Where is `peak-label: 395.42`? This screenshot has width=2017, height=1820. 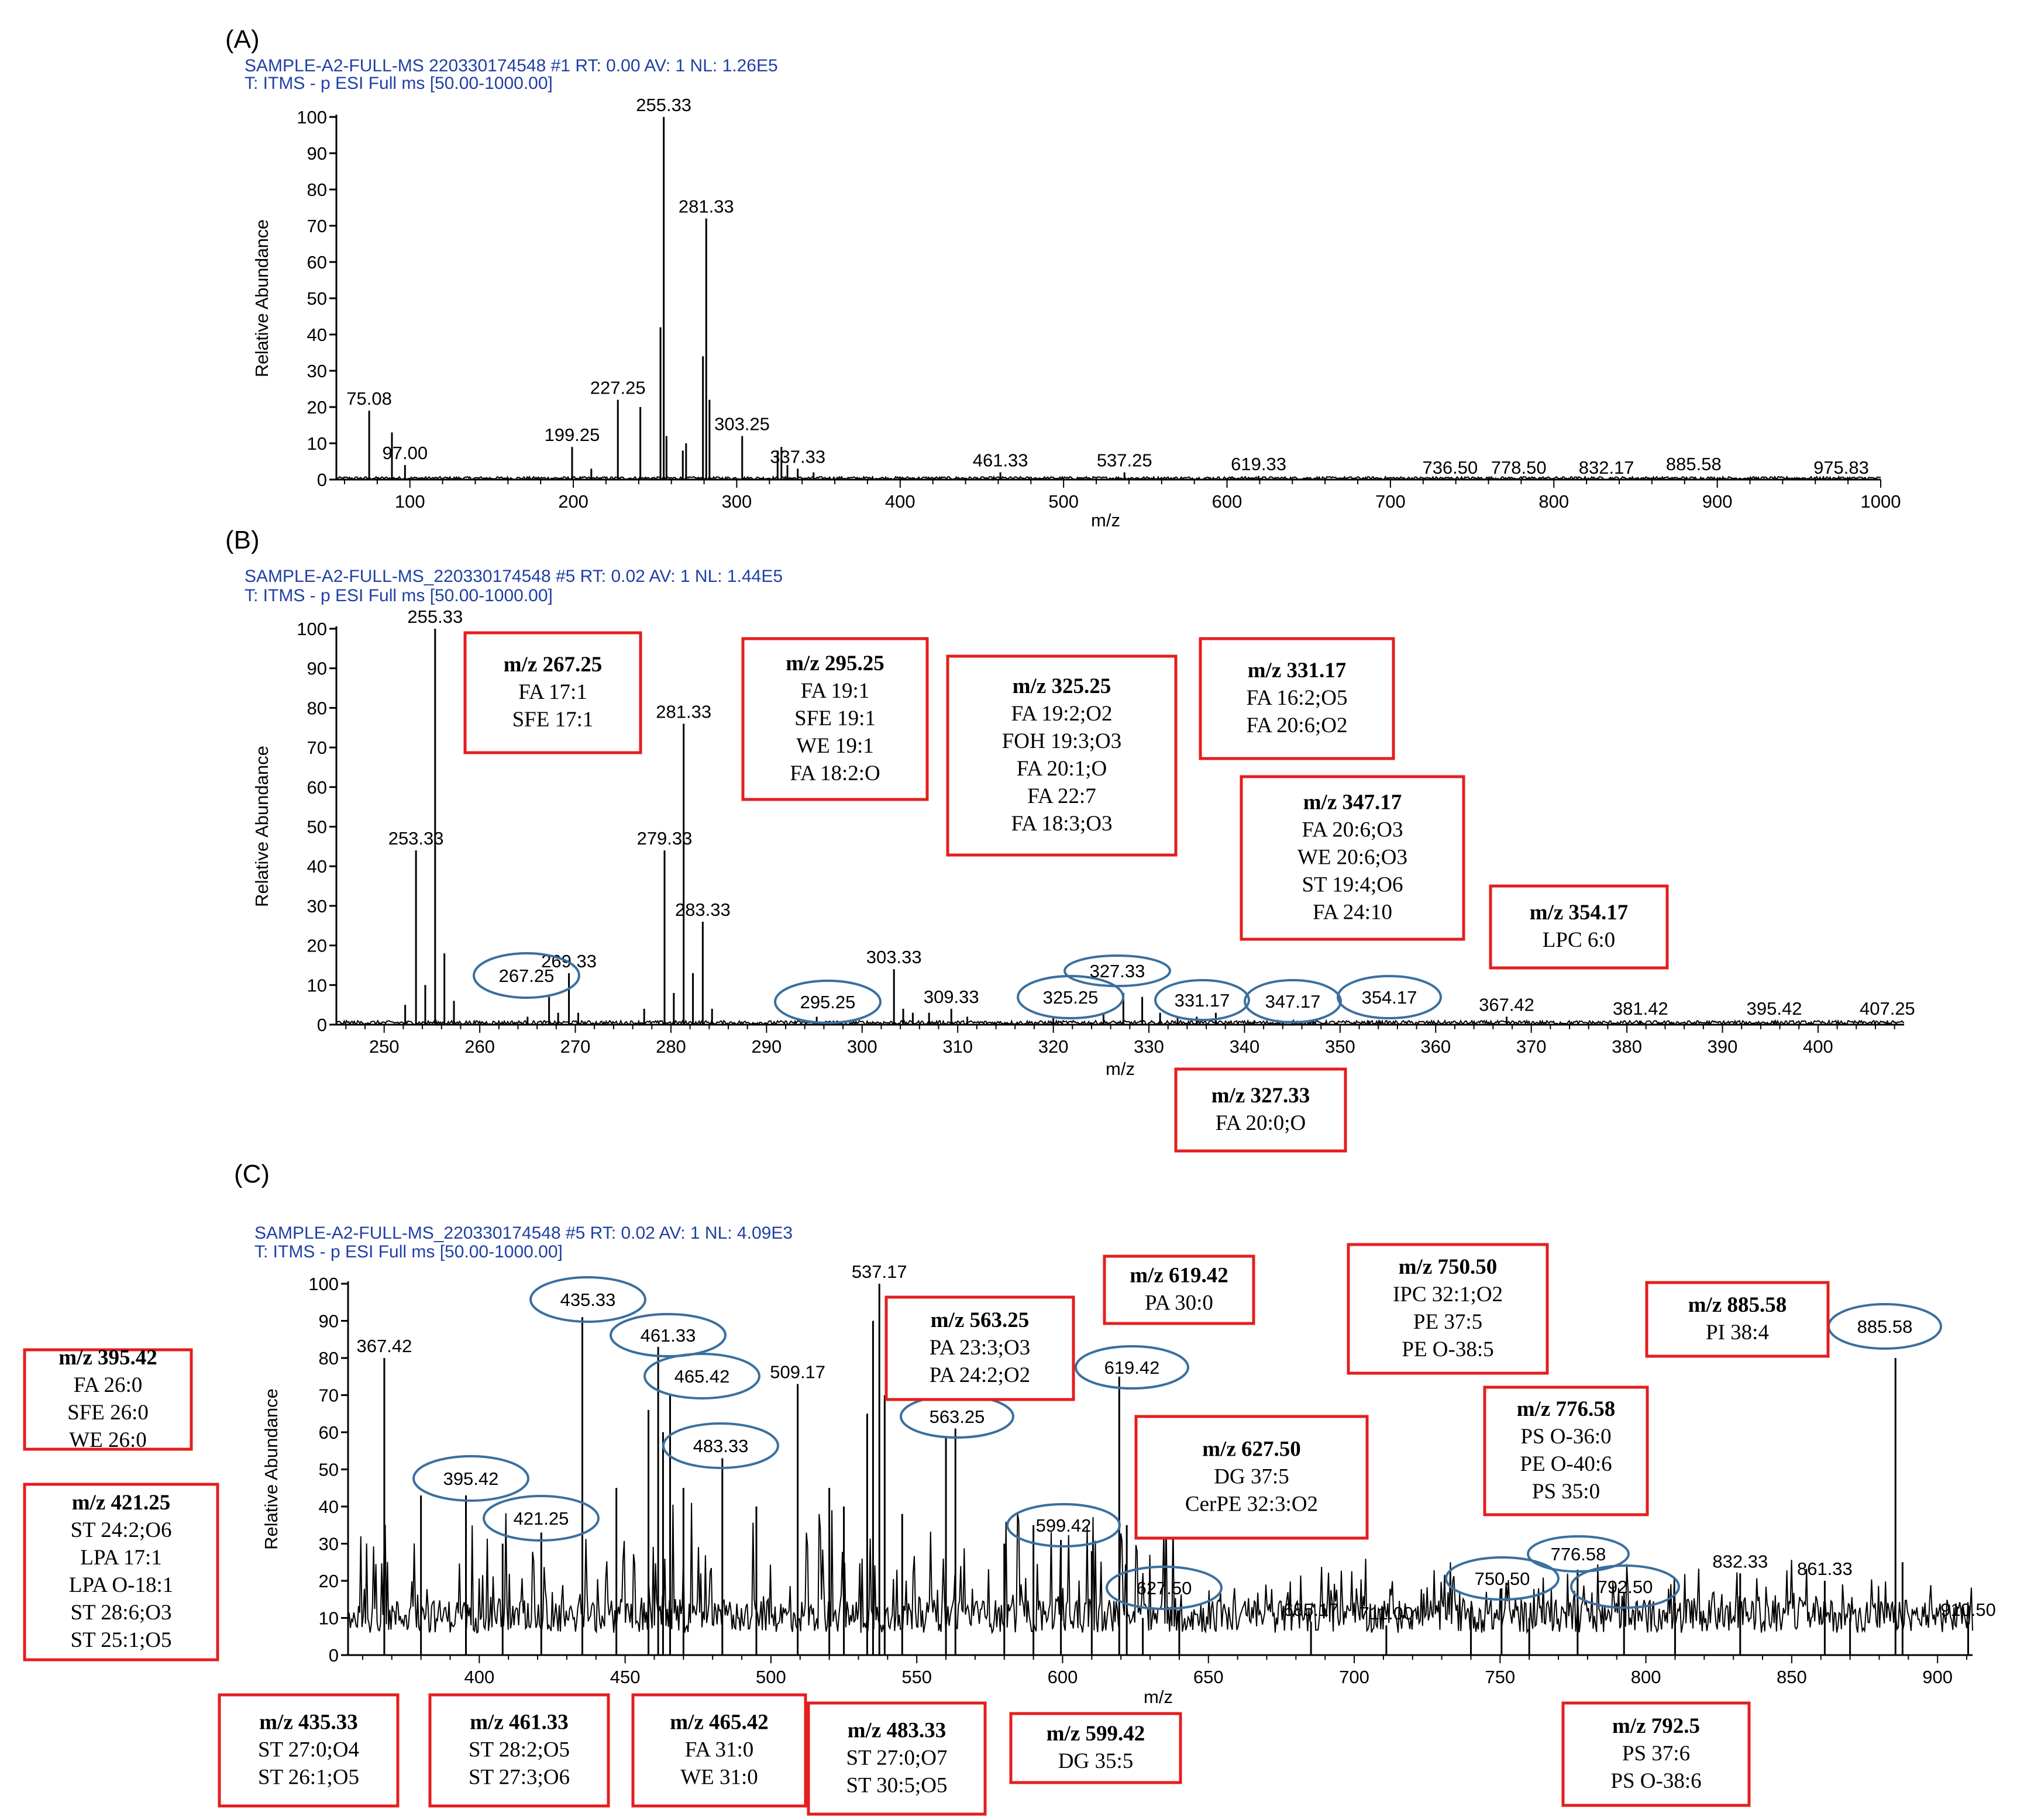 peak-label: 395.42 is located at coordinates (1775, 1008).